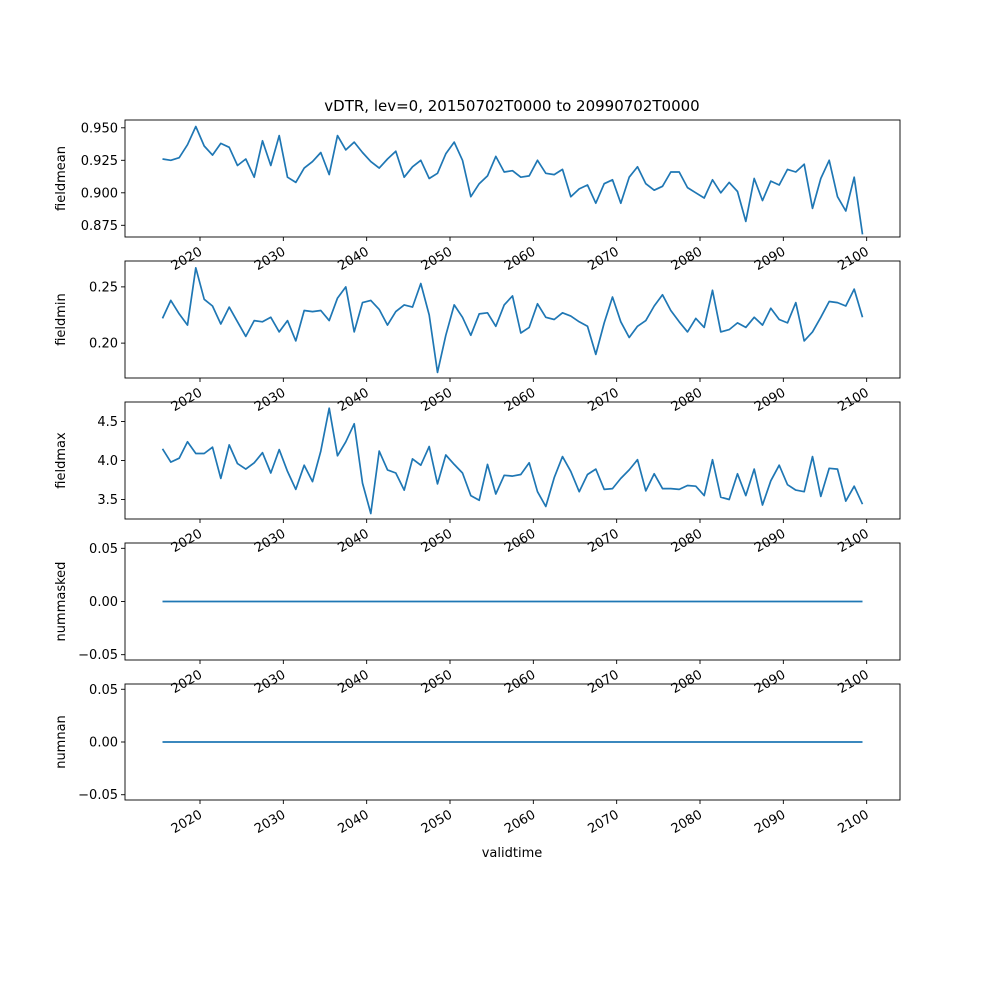 This screenshot has width=1000, height=1000. I want to click on y-tick-label: 0.20, so click(103, 344).